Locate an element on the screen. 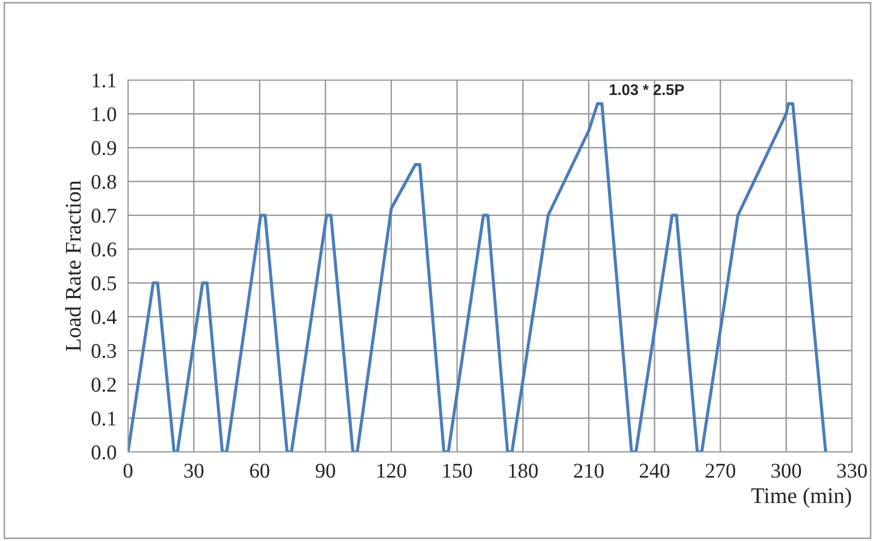  x-tick-label: 300 is located at coordinates (787, 471).